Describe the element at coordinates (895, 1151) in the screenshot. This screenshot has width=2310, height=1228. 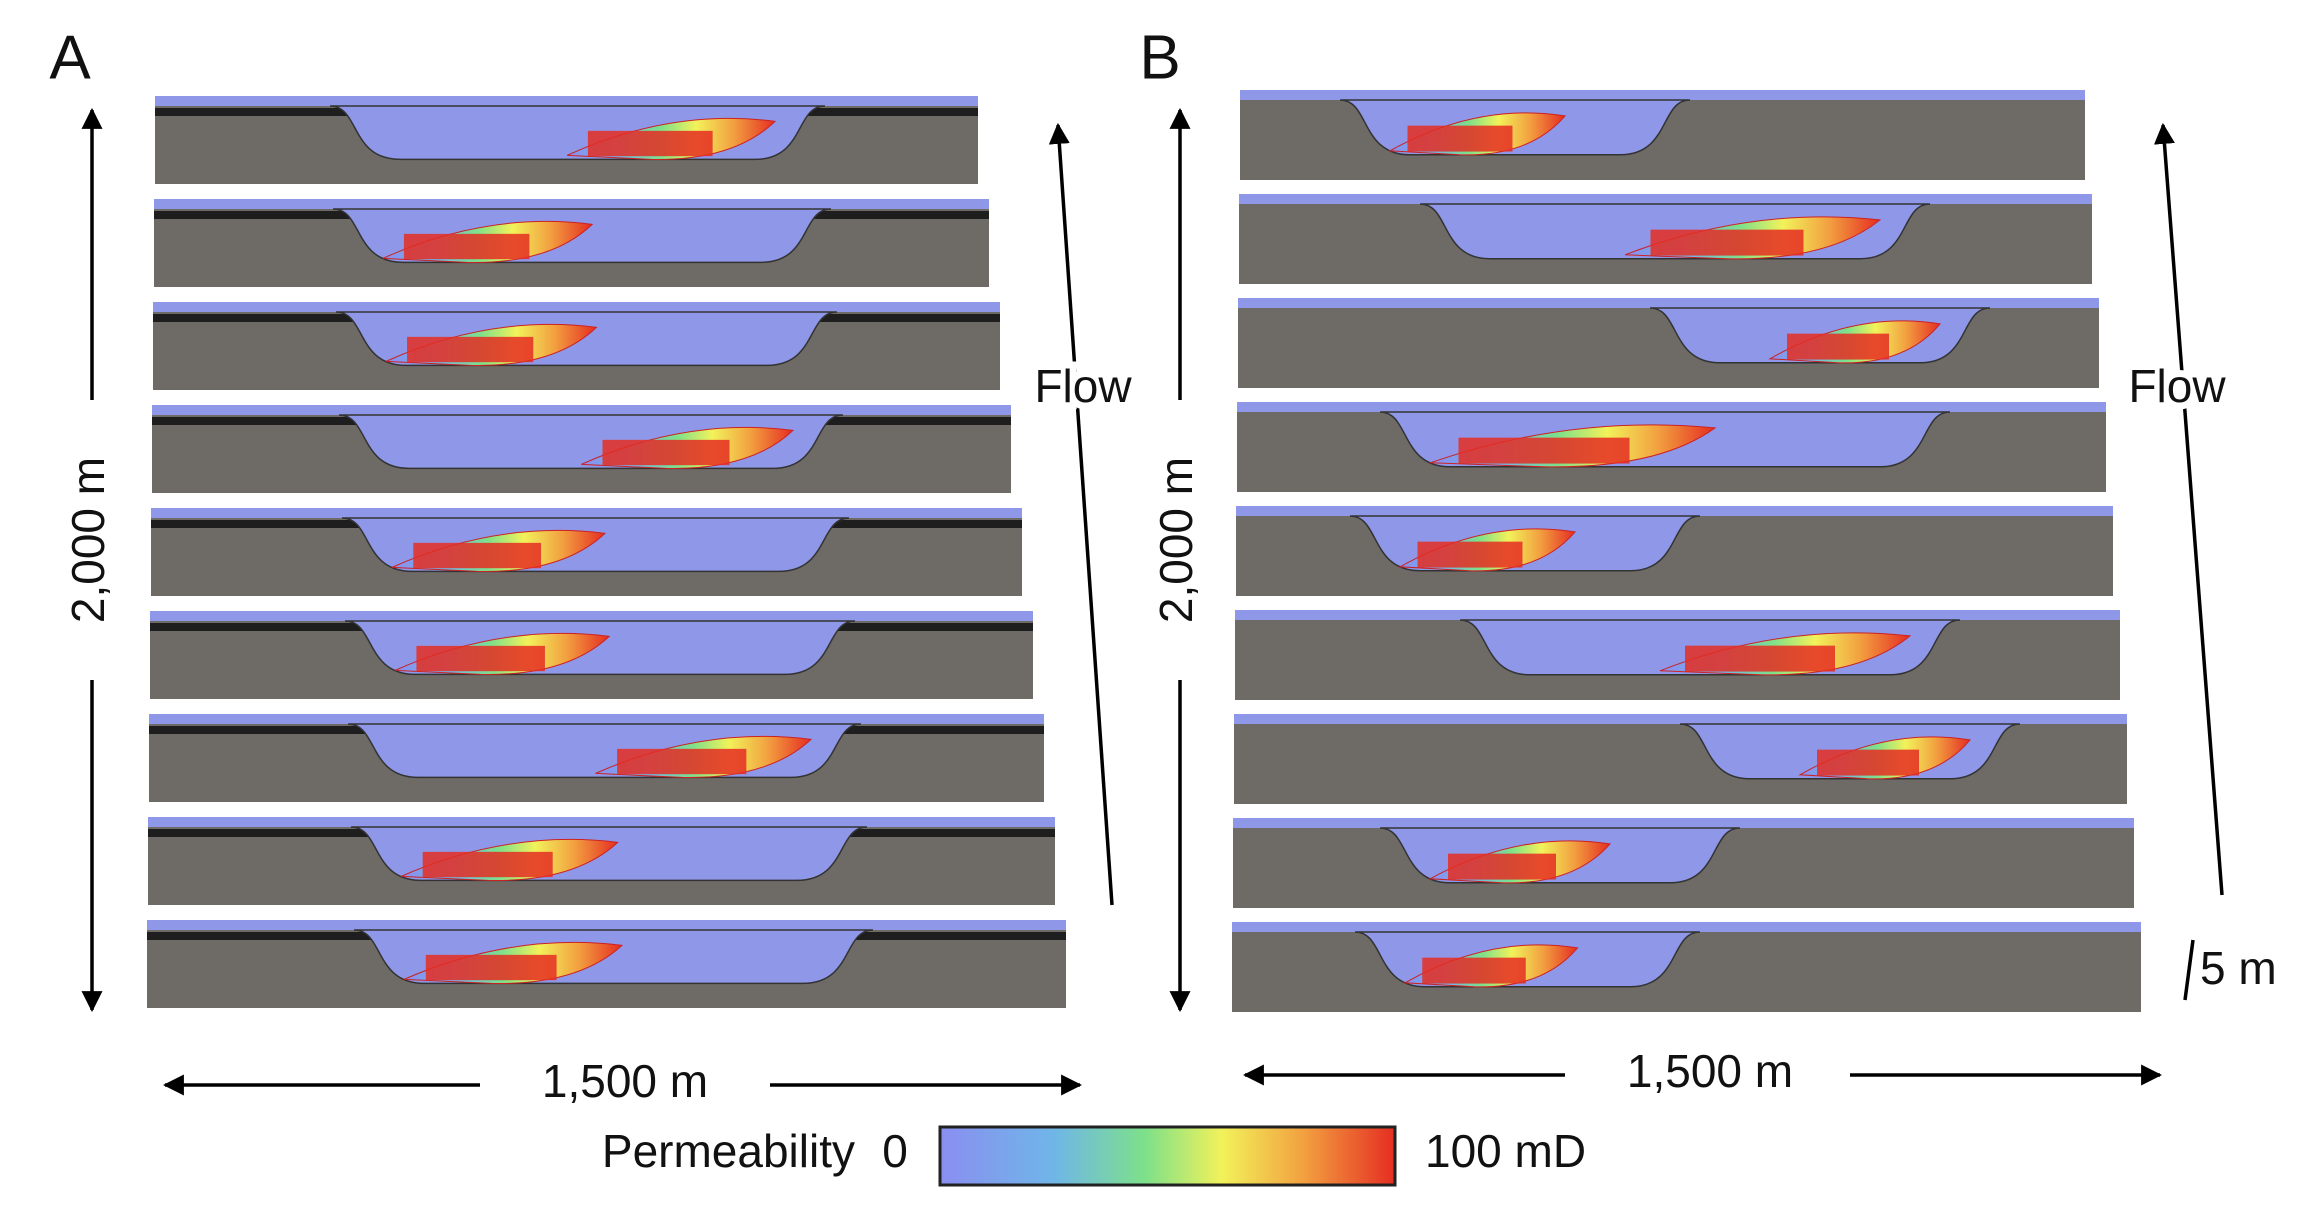
I see `colorbar-min: 0` at that location.